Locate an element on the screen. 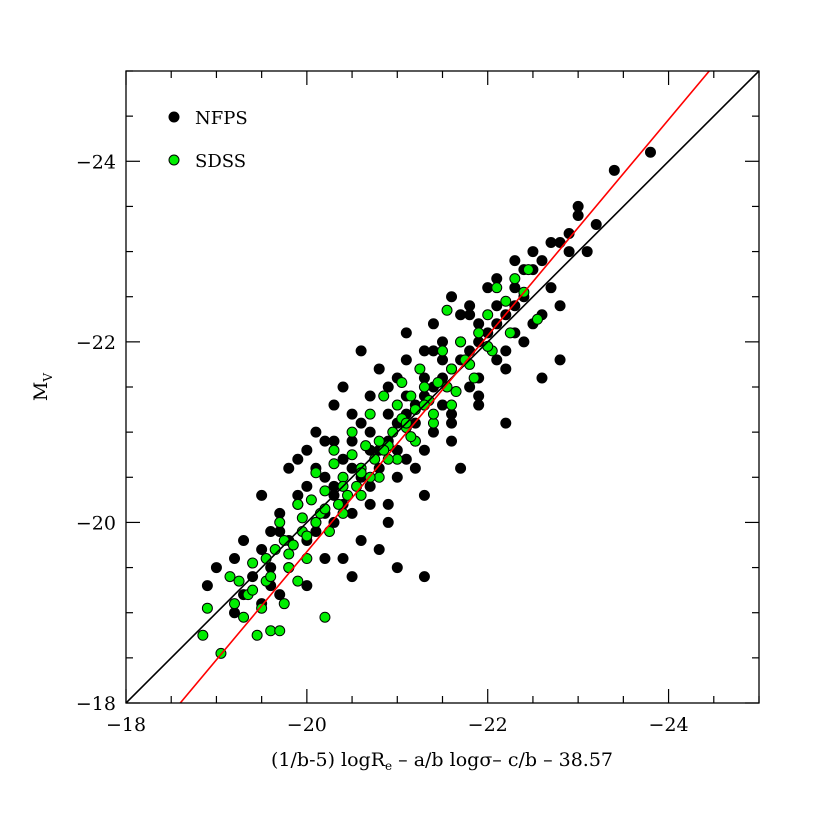 This screenshot has height=830, width=830. x-tick-label: −24 is located at coordinates (669, 725).